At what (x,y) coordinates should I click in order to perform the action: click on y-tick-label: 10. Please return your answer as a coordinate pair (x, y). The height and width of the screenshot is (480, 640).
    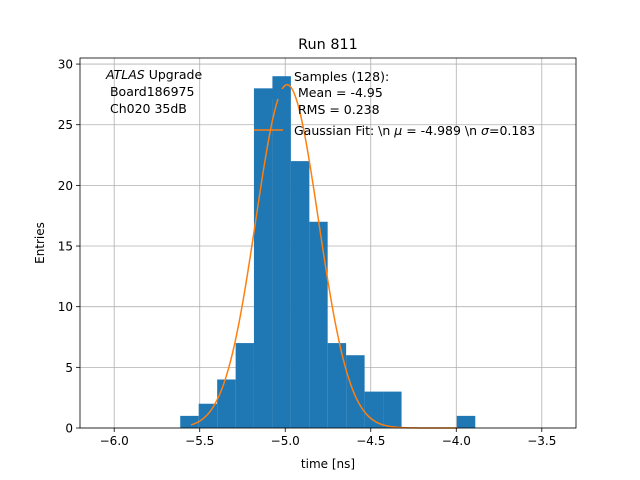
    Looking at the image, I should click on (65, 307).